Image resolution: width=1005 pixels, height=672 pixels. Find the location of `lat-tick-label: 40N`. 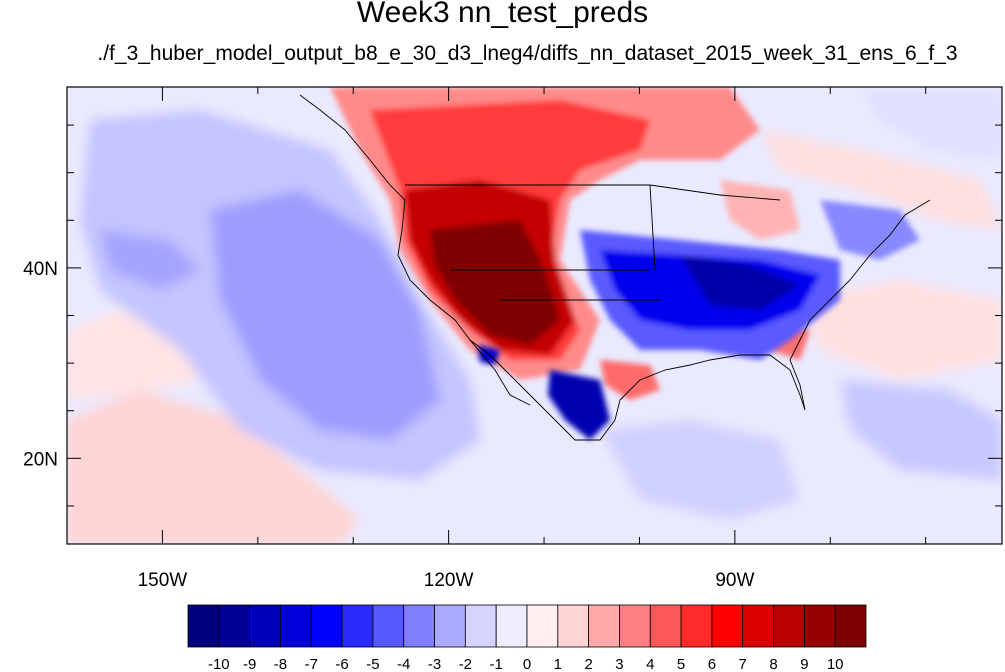

lat-tick-label: 40N is located at coordinates (40, 269).